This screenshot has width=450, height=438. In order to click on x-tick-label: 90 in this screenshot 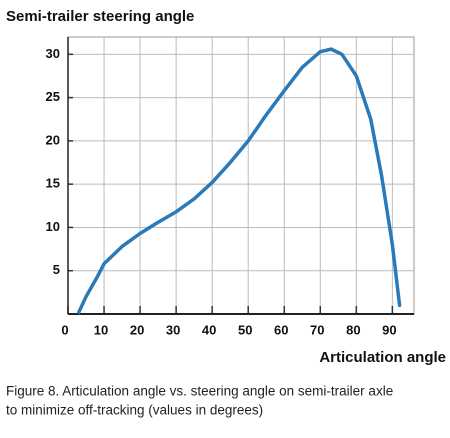, I will do `click(389, 329)`.